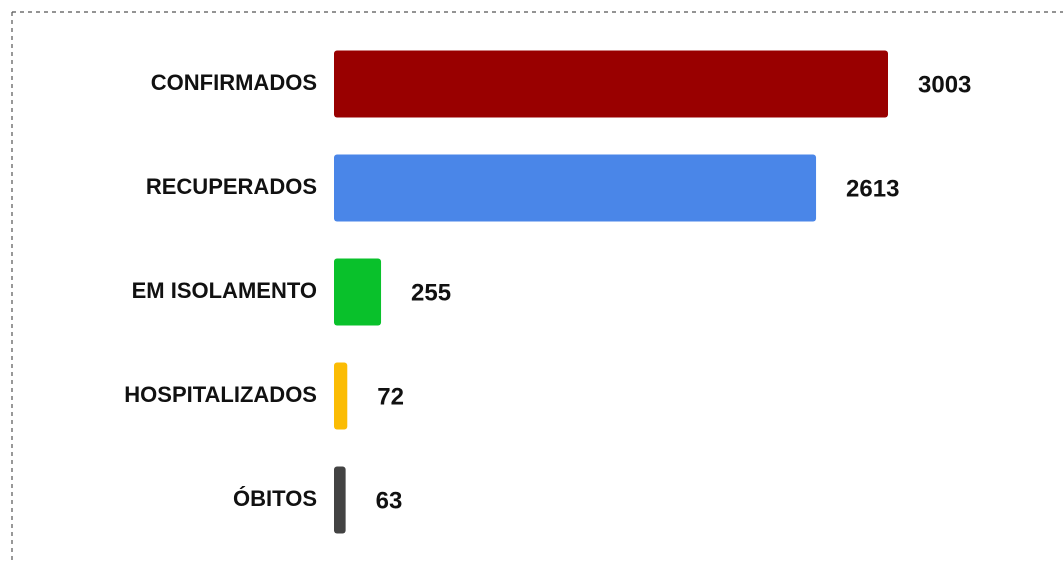 This screenshot has width=1063, height=563. What do you see at coordinates (944, 84) in the screenshot?
I see `value-label: 3003` at bounding box center [944, 84].